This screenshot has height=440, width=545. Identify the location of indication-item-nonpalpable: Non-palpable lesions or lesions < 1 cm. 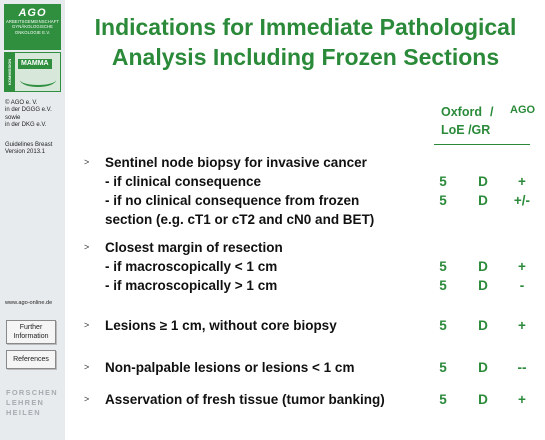
(229, 367).